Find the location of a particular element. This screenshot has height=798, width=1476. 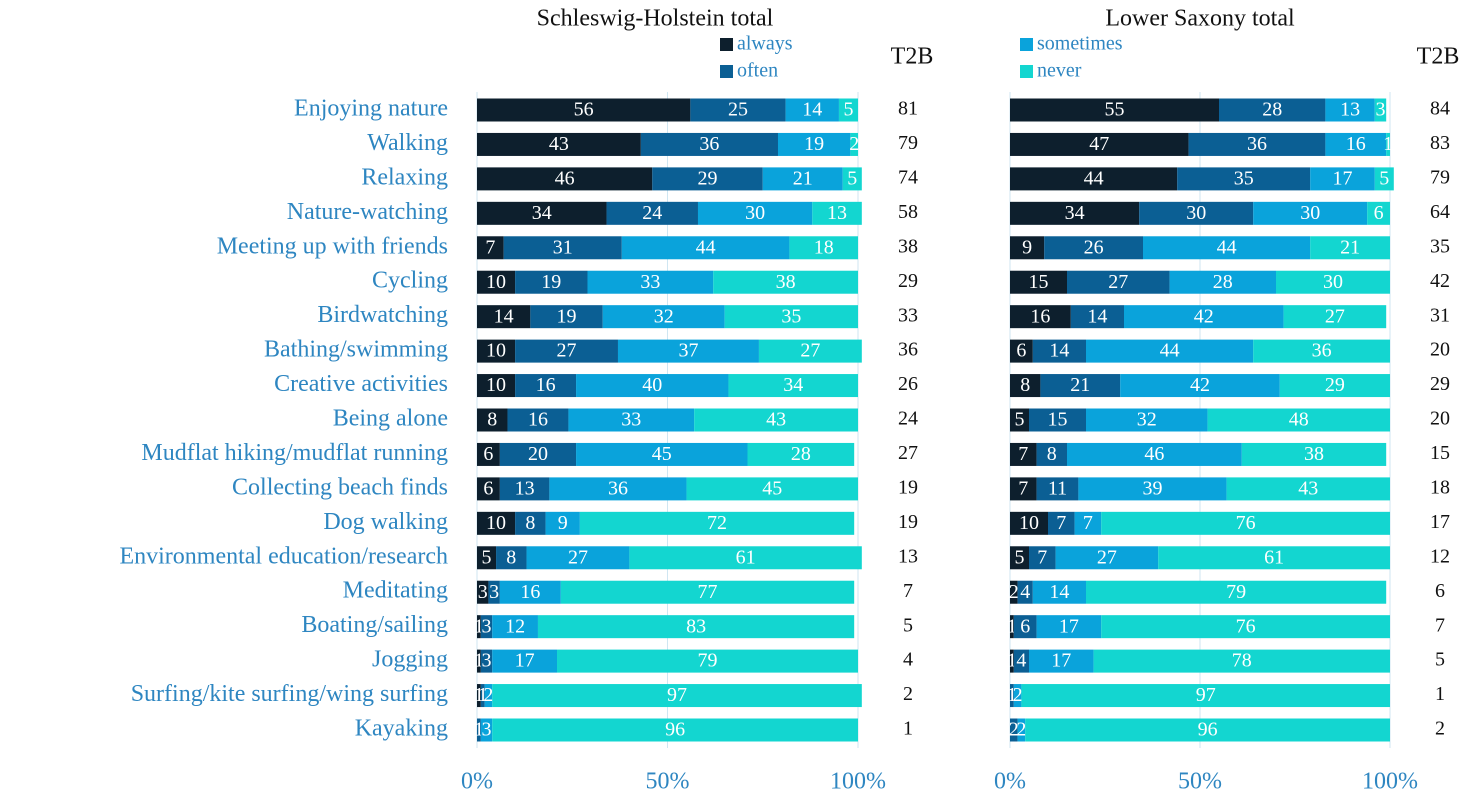

value-label: 21 is located at coordinates (803, 178).